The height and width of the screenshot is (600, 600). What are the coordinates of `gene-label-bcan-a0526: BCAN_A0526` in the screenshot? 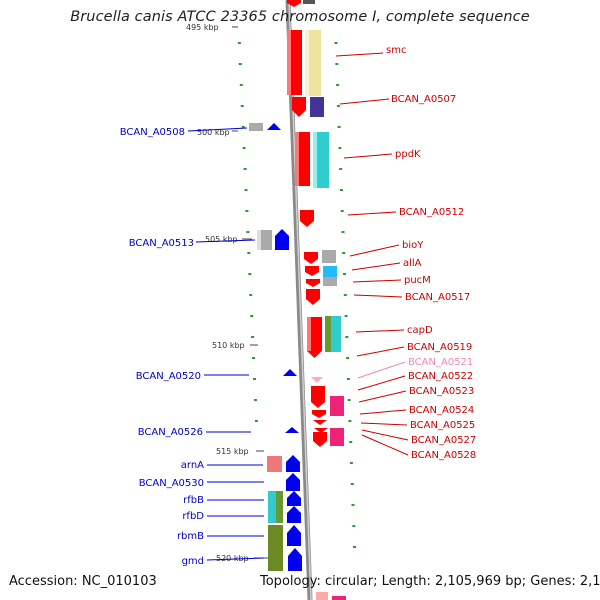 It's located at (170, 432).